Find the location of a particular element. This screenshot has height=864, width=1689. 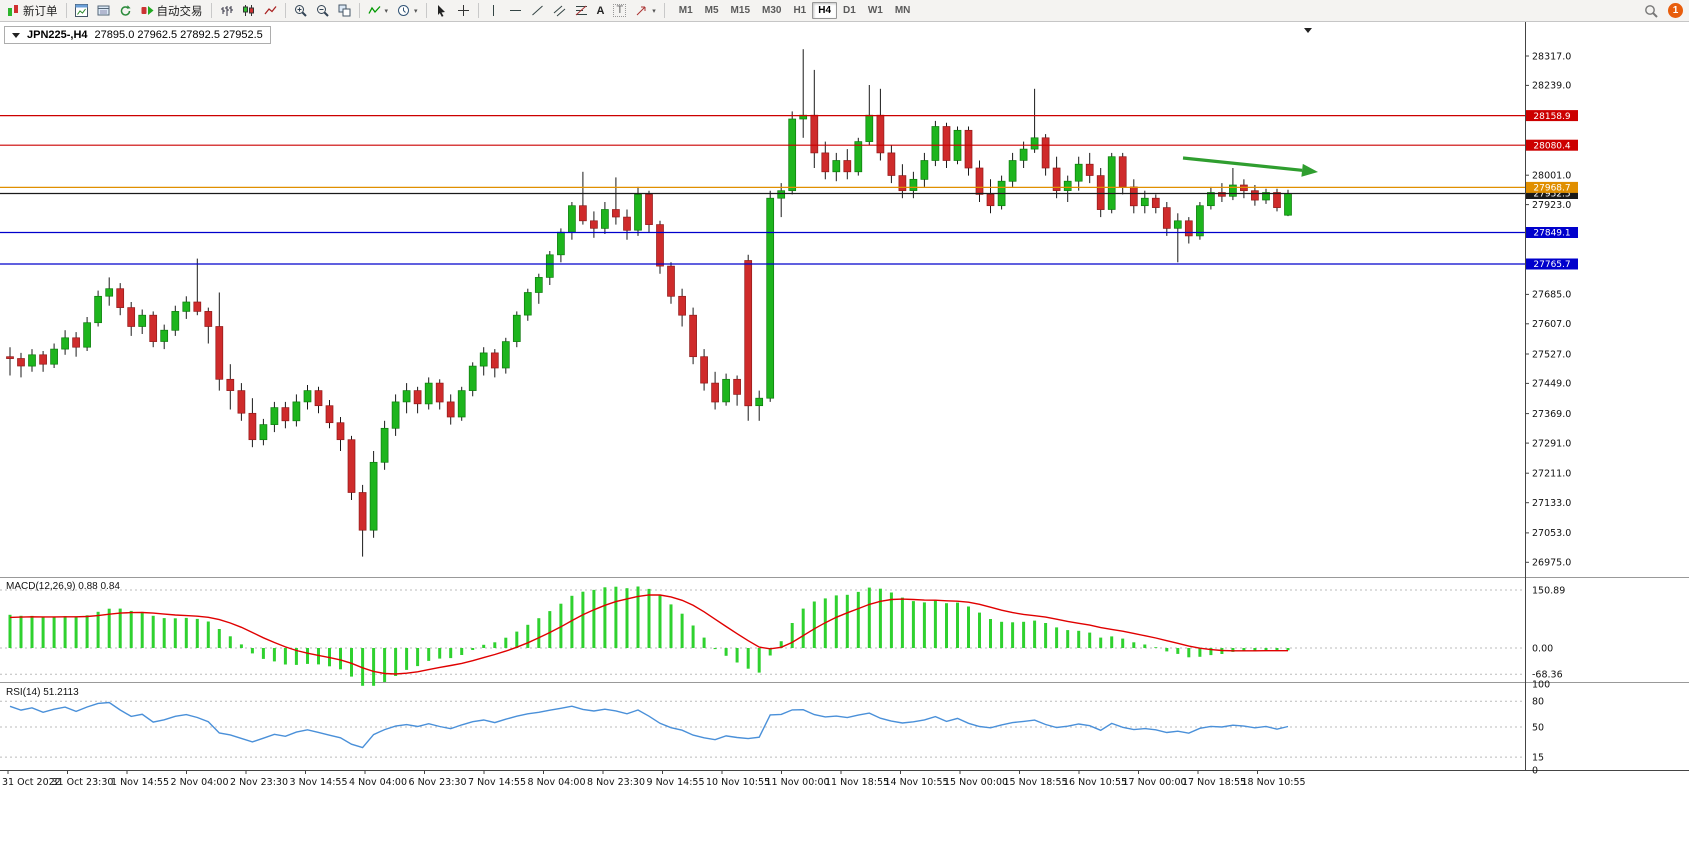

auto-trading-label: 自动交易 is located at coordinates (179, 11).